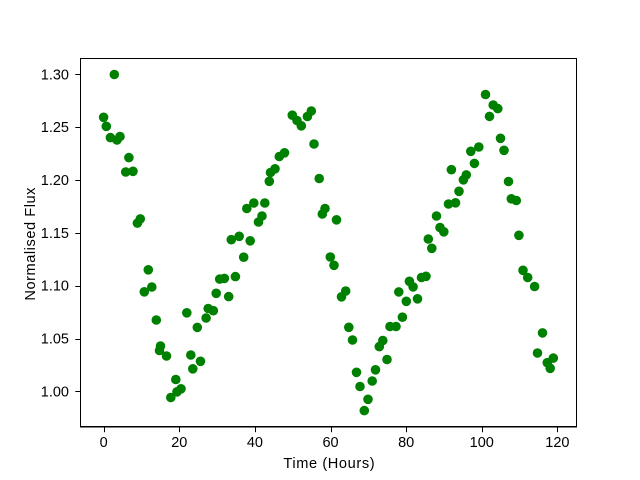 Image resolution: width=640 pixels, height=480 pixels. What do you see at coordinates (330, 443) in the screenshot?
I see `svg-text: 60` at bounding box center [330, 443].